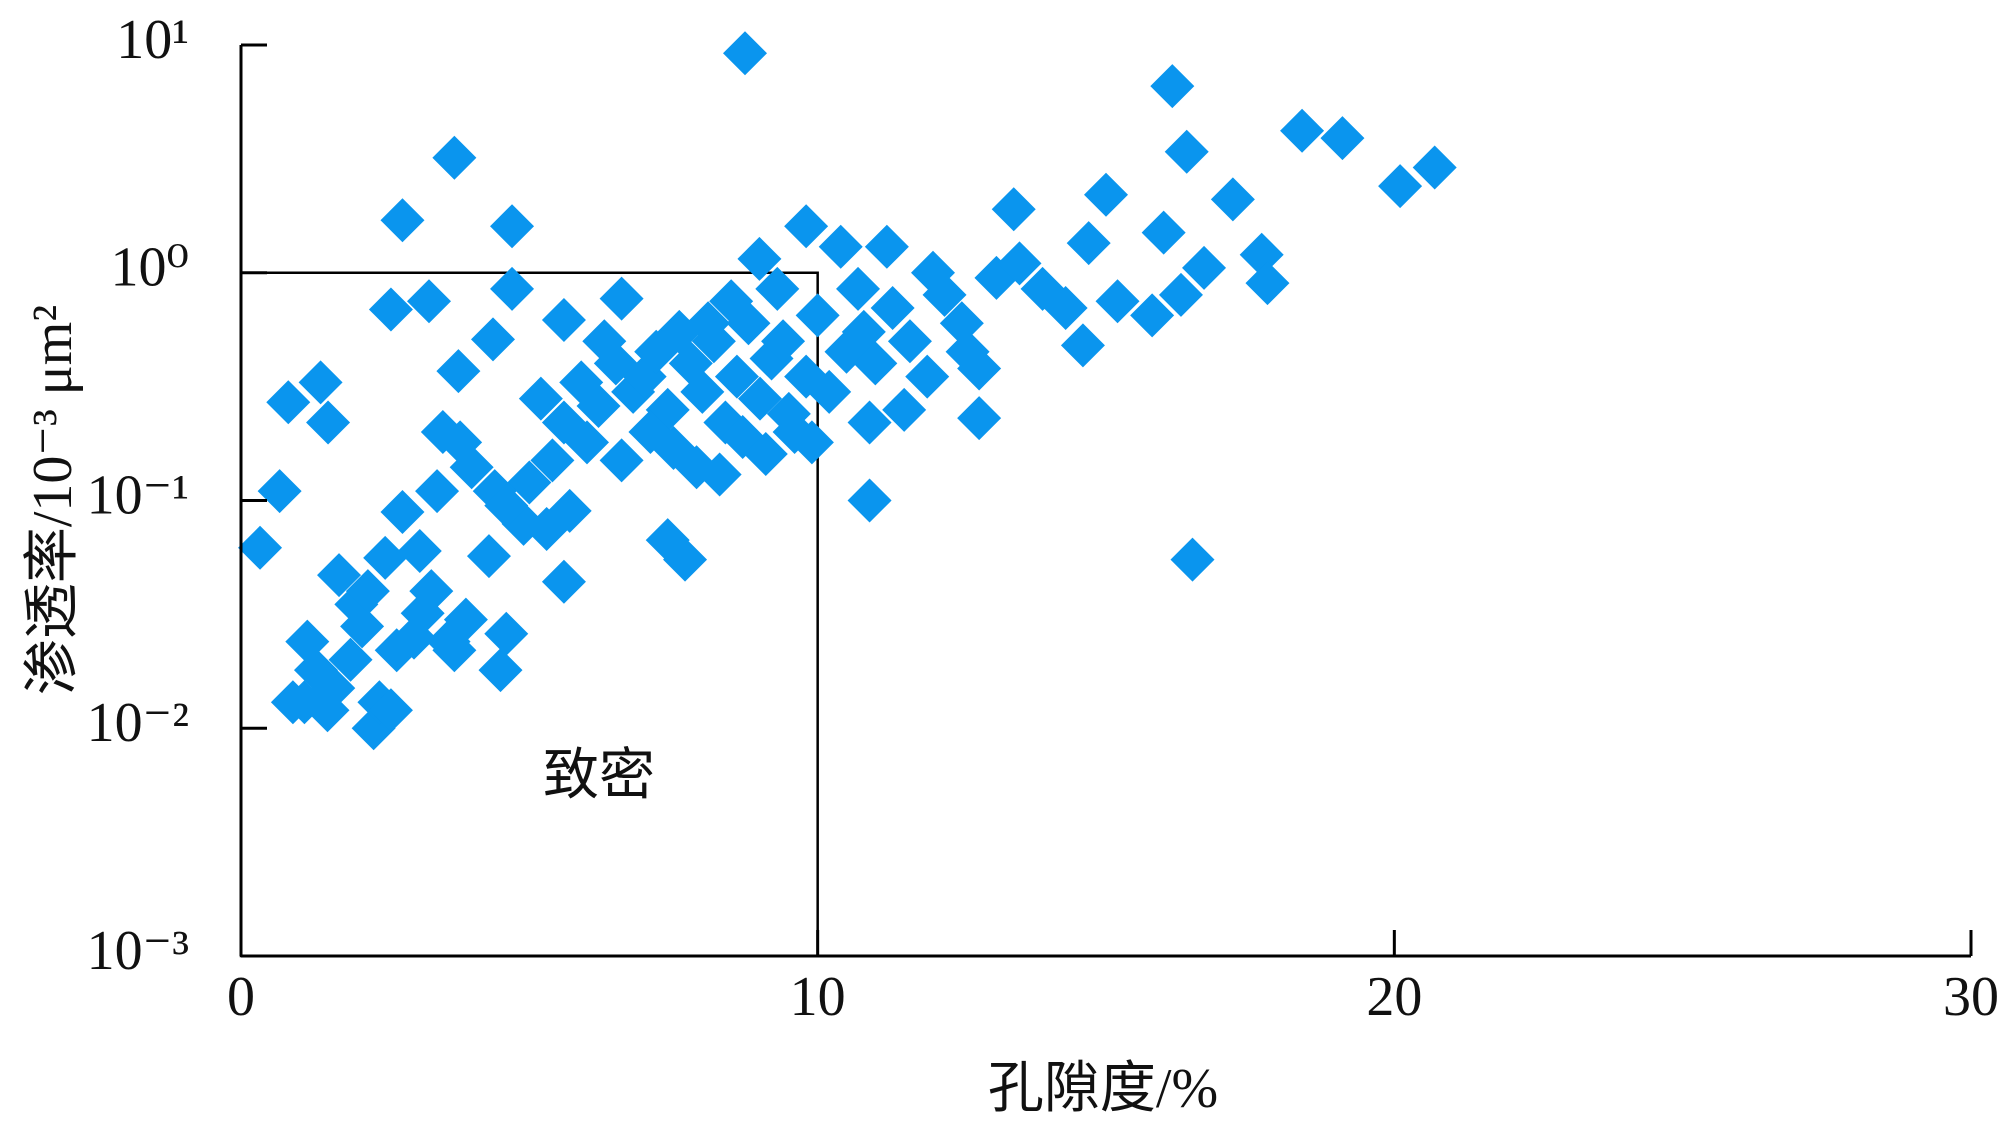 The height and width of the screenshot is (1129, 2006). I want to click on x-tick-label: 0, so click(241, 997).